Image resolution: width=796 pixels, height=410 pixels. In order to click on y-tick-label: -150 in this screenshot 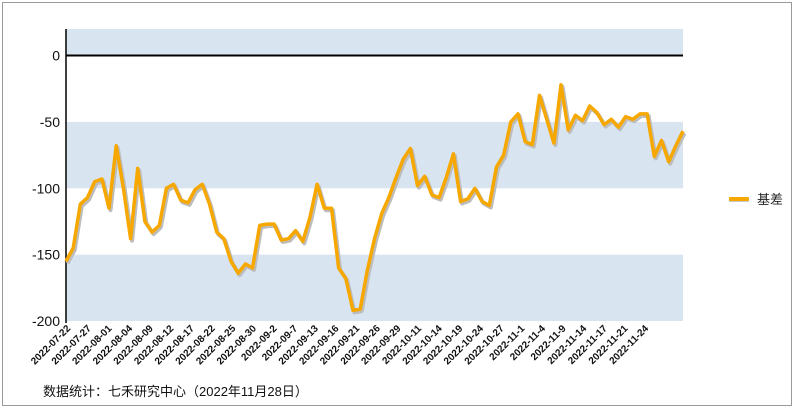, I will do `click(46, 255)`.